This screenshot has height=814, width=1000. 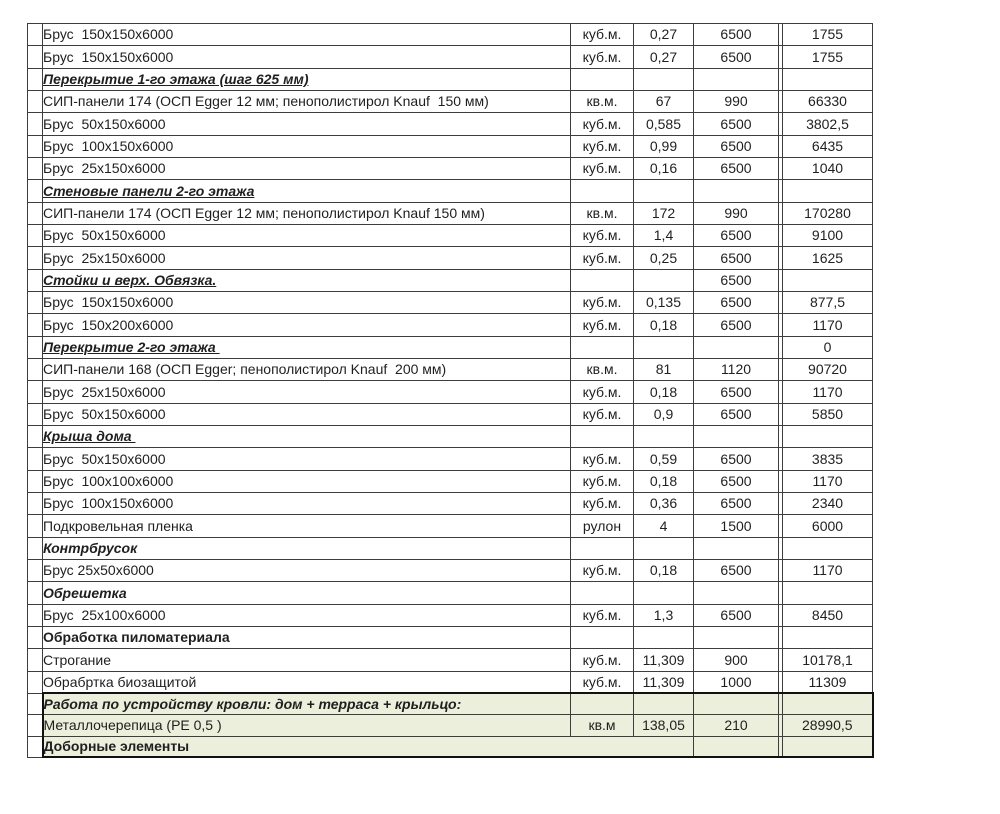 I want to click on table-row: Брус 100х150х6000 куб.м. 0,99 6500 6435, so click(x=450, y=146).